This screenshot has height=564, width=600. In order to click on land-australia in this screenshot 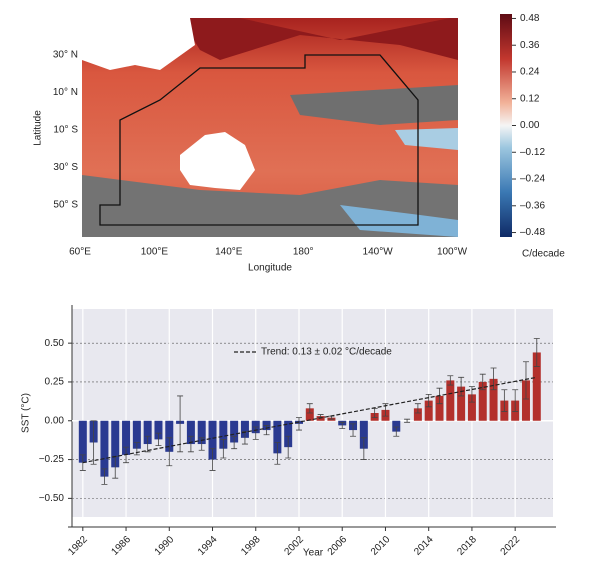, I will do `click(217, 161)`.